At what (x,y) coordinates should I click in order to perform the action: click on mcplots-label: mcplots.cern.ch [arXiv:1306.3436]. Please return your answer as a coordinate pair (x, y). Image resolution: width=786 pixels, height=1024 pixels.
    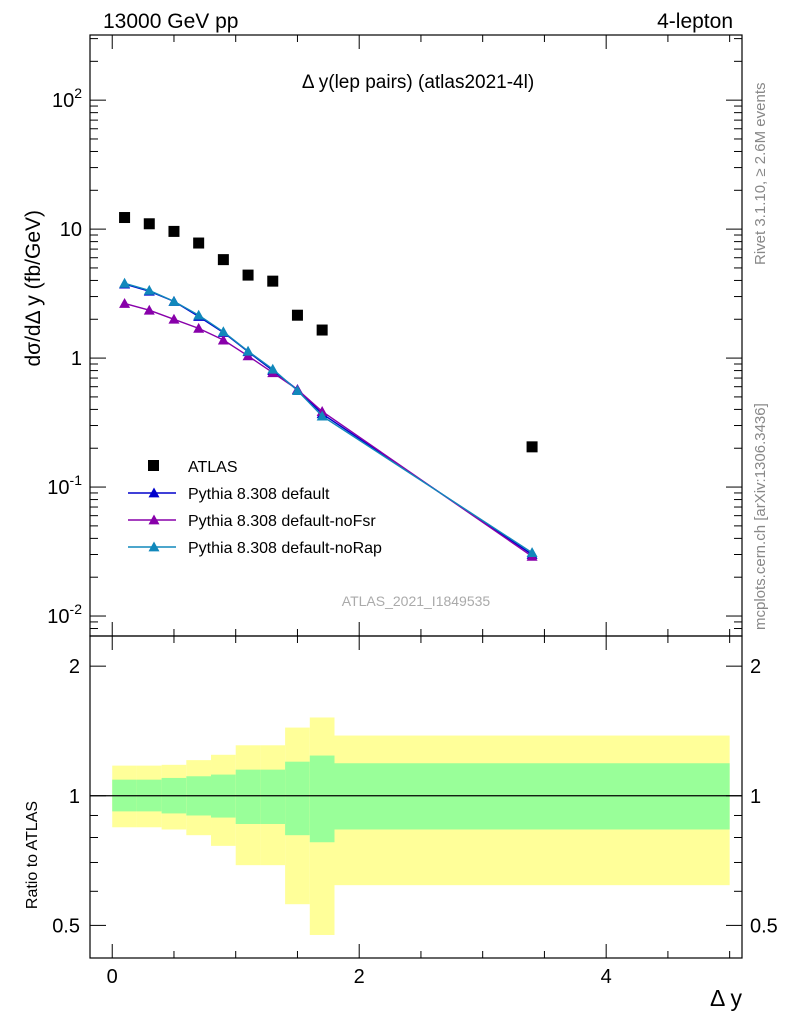
    Looking at the image, I should click on (760, 516).